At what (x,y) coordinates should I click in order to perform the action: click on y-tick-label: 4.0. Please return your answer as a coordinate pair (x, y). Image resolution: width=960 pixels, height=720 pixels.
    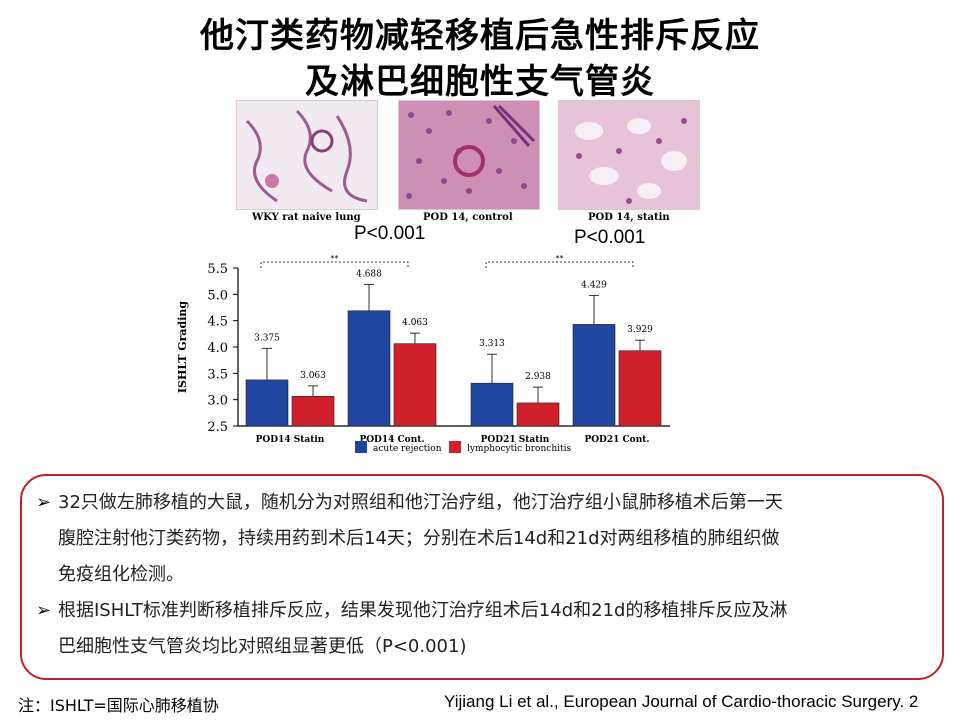
    Looking at the image, I should click on (217, 348).